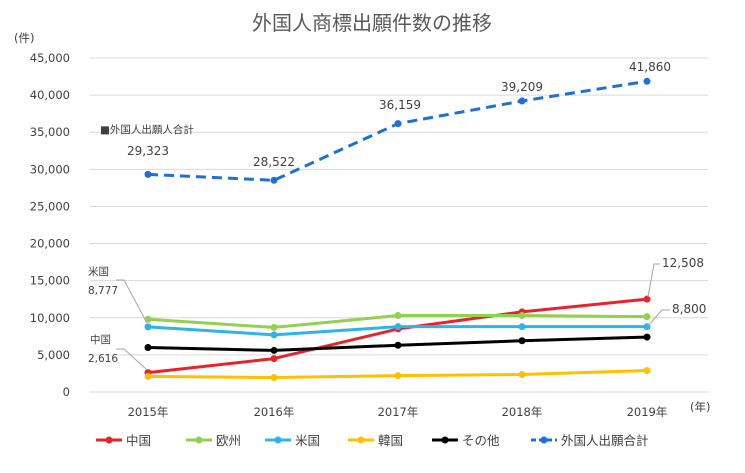  Describe the element at coordinates (375, 440) in the screenshot. I see `legend-item: 韓国` at that location.